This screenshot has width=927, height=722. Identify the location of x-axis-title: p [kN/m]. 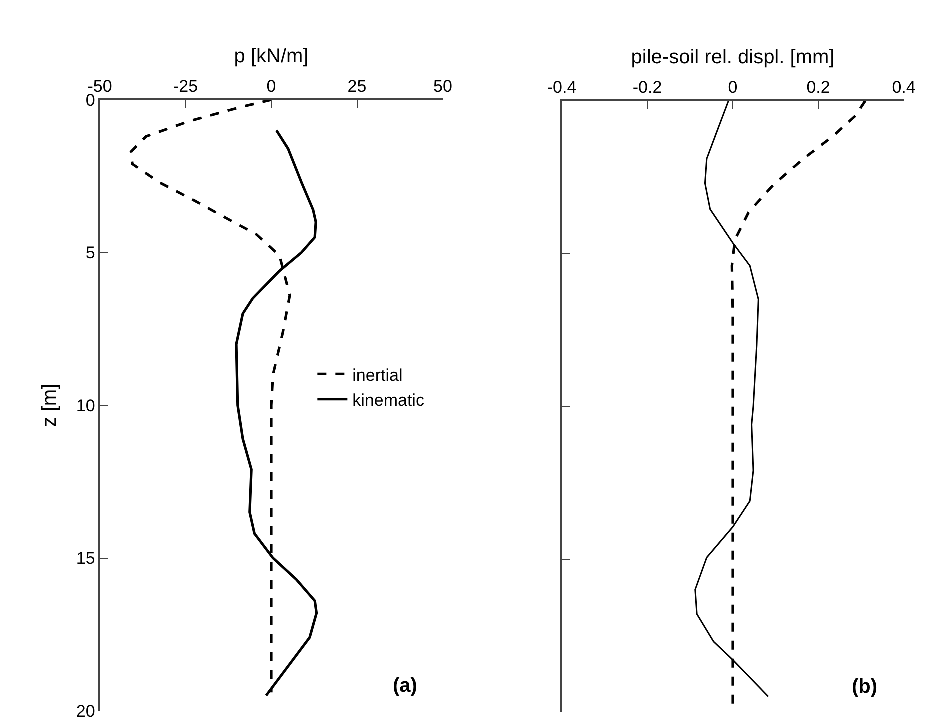
(271, 57).